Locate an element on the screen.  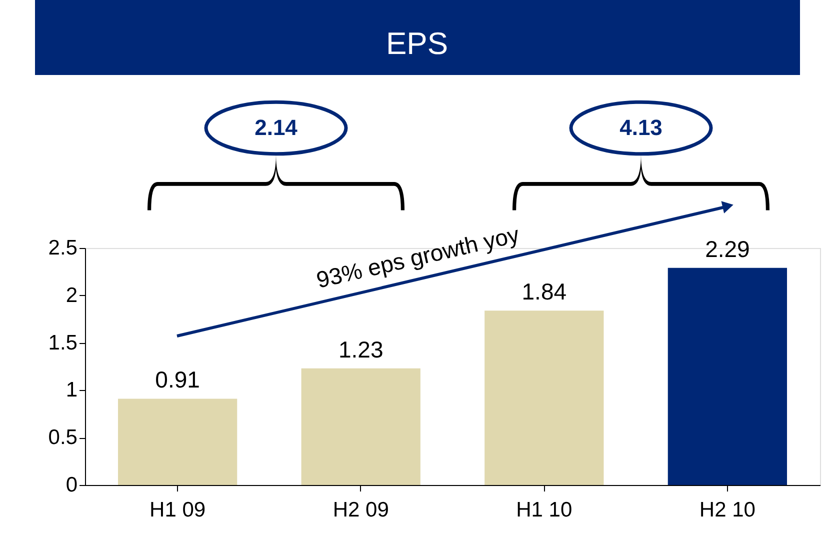
data-label: 2.29 is located at coordinates (727, 249).